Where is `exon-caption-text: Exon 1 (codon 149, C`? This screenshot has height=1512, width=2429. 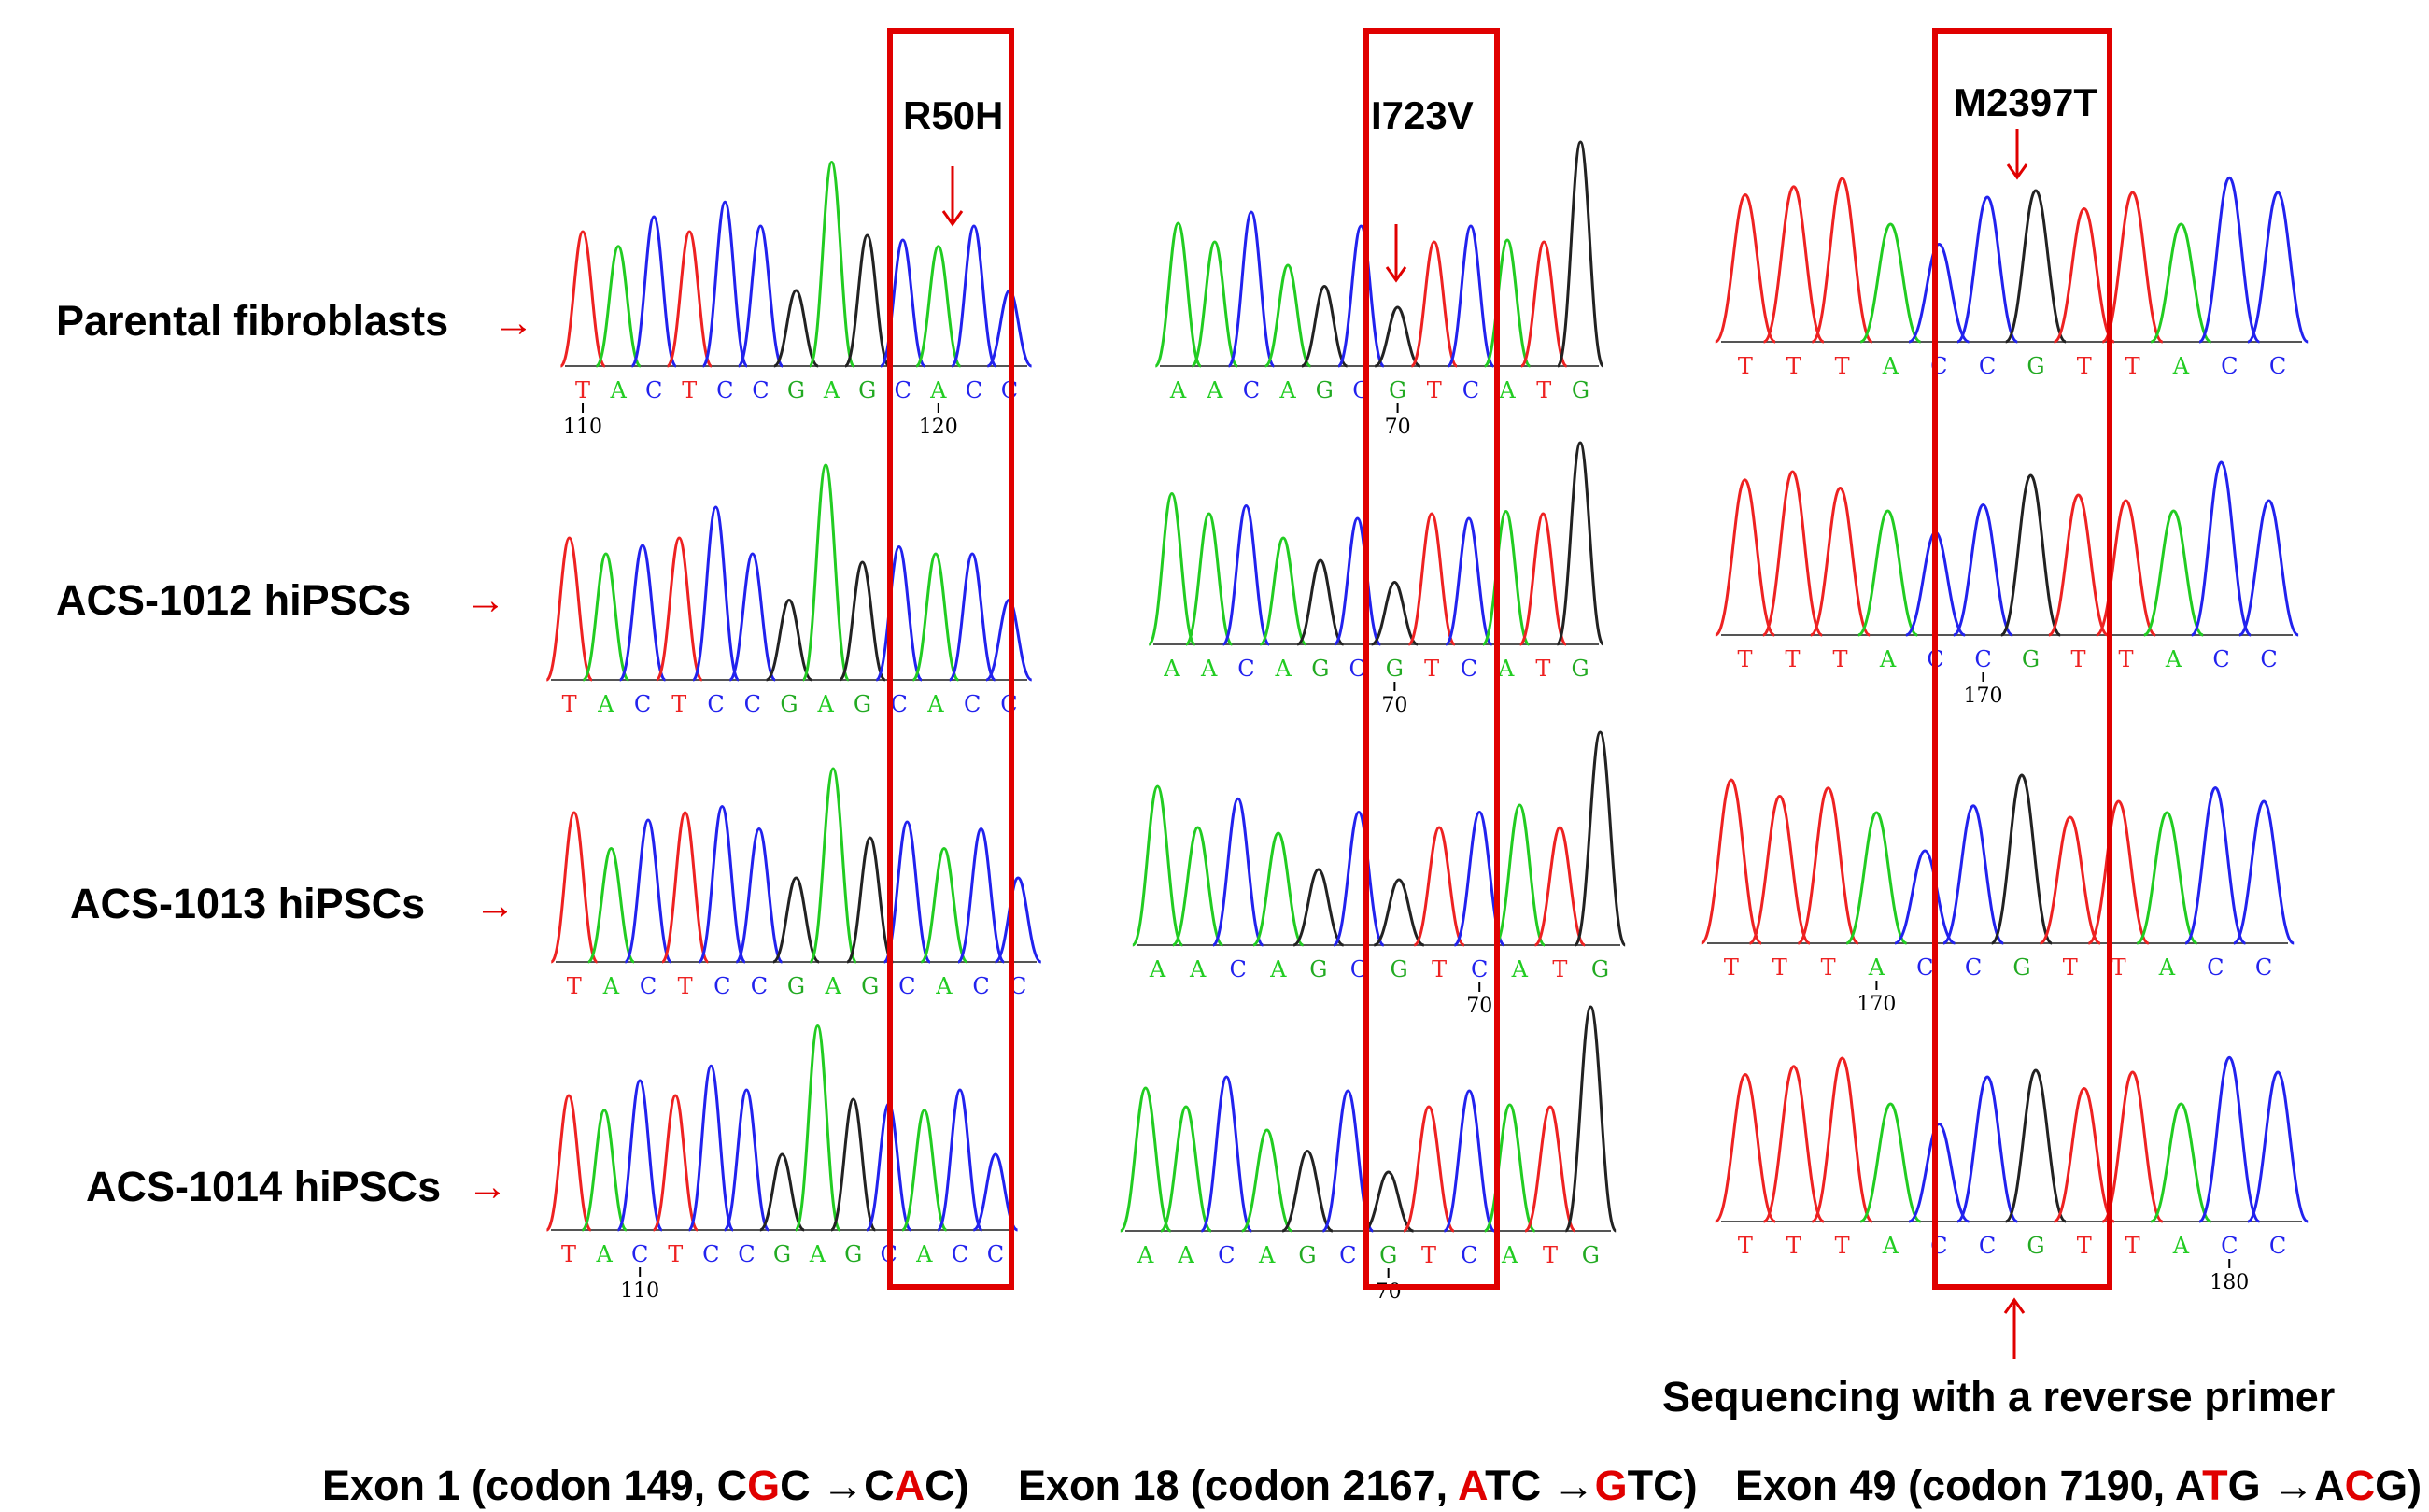
exon-caption-text: Exon 1 (codon 149, C is located at coordinates (535, 1485).